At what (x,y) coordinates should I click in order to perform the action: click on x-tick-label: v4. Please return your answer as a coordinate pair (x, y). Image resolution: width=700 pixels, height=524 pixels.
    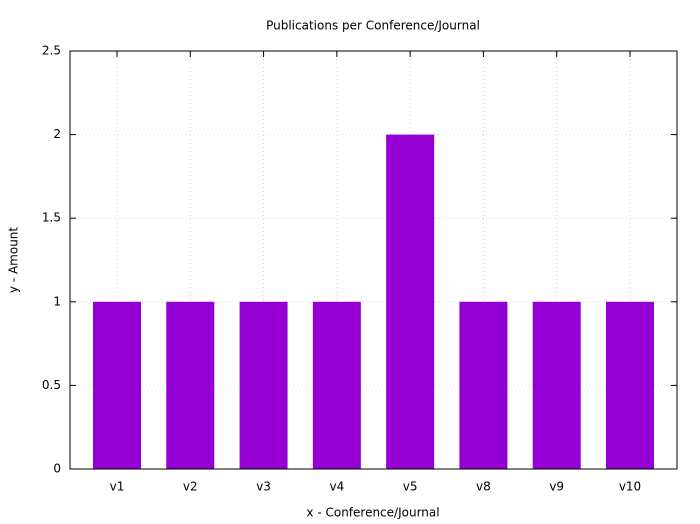
    Looking at the image, I should click on (336, 487).